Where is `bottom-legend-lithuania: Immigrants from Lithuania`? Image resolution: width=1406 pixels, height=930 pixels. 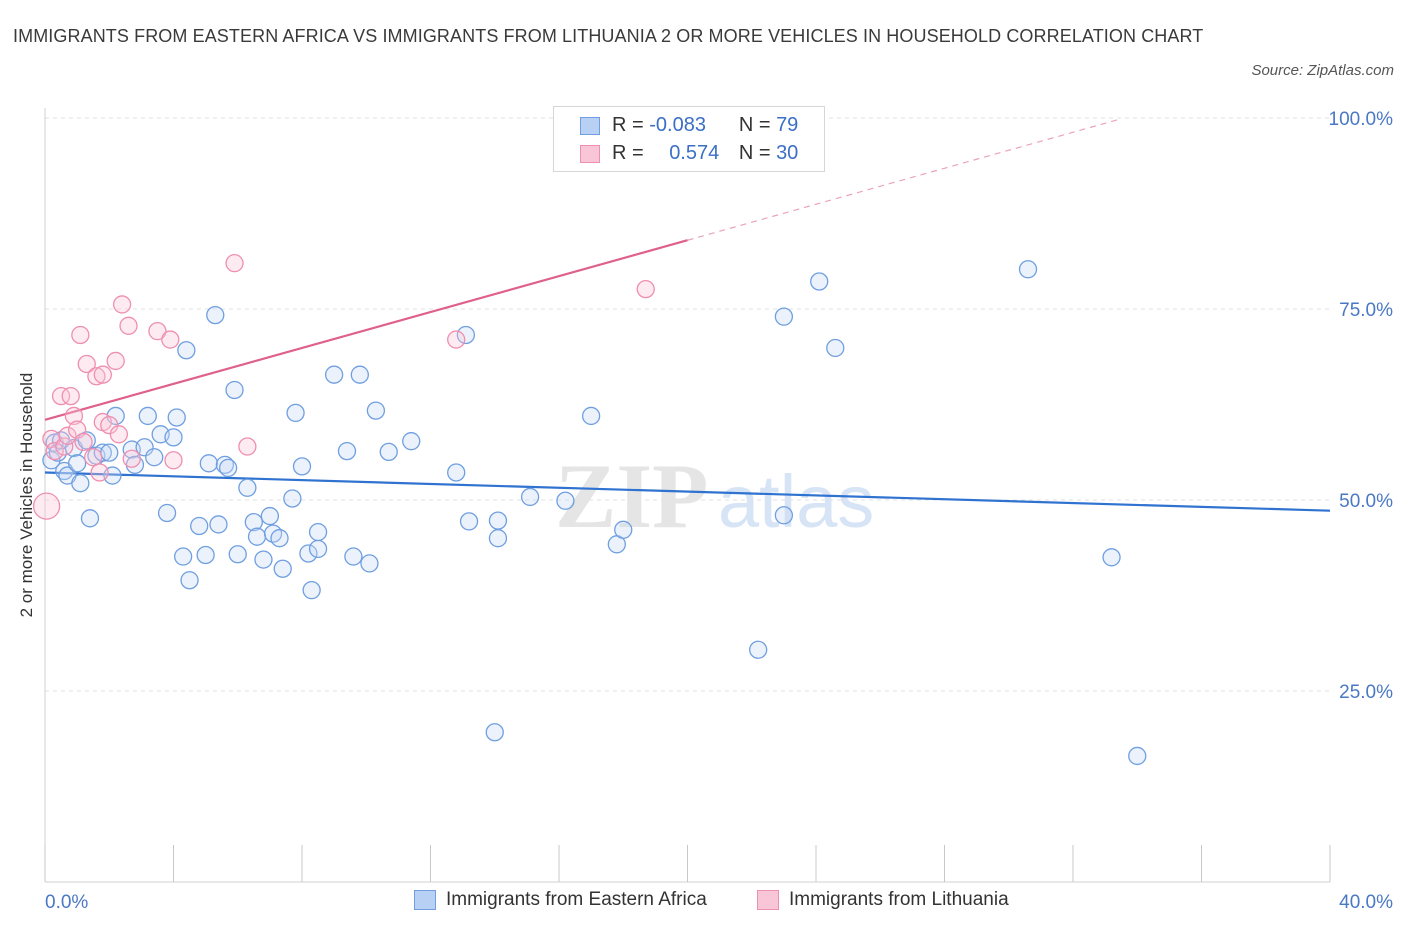 bottom-legend-lithuania: Immigrants from Lithuania is located at coordinates (883, 900).